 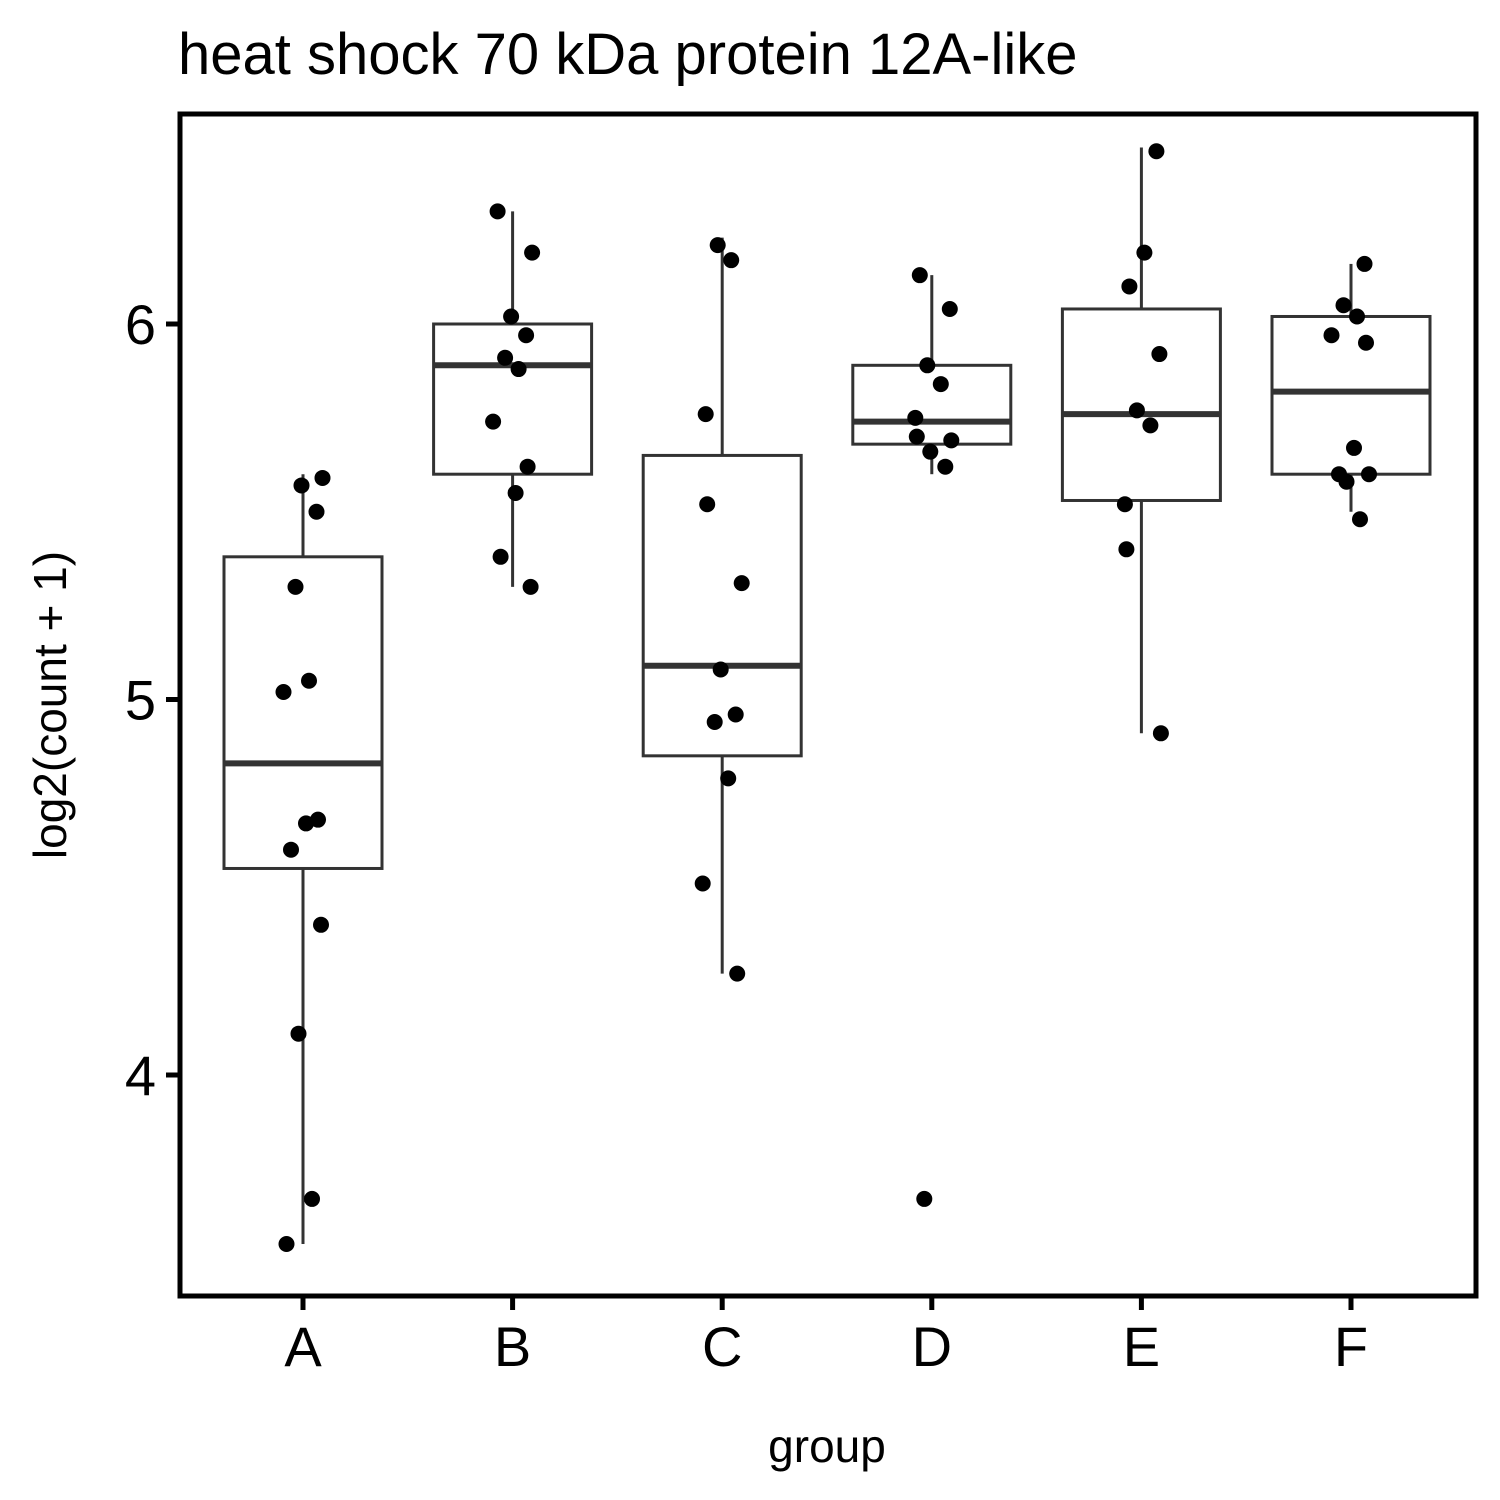 I want to click on box-E, so click(x=1141, y=440).